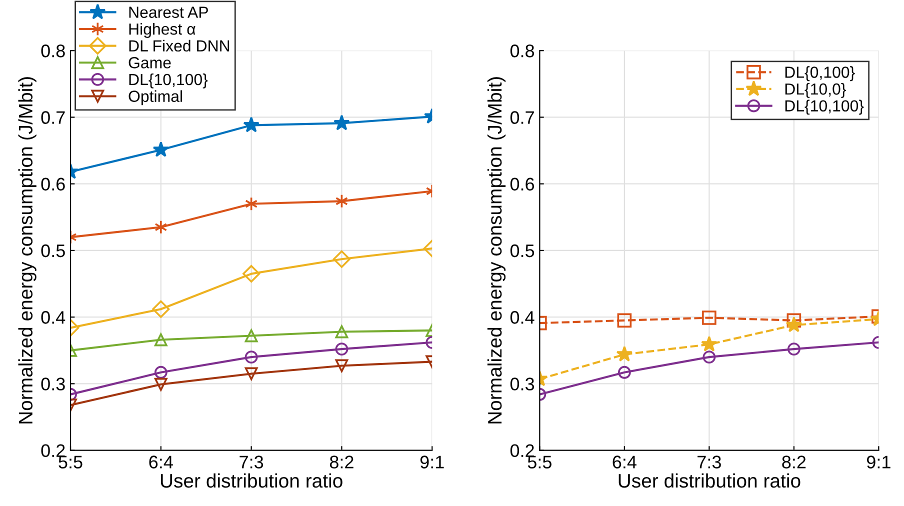  What do you see at coordinates (168, 12) in the screenshot?
I see `legend-label: Nearest AP` at bounding box center [168, 12].